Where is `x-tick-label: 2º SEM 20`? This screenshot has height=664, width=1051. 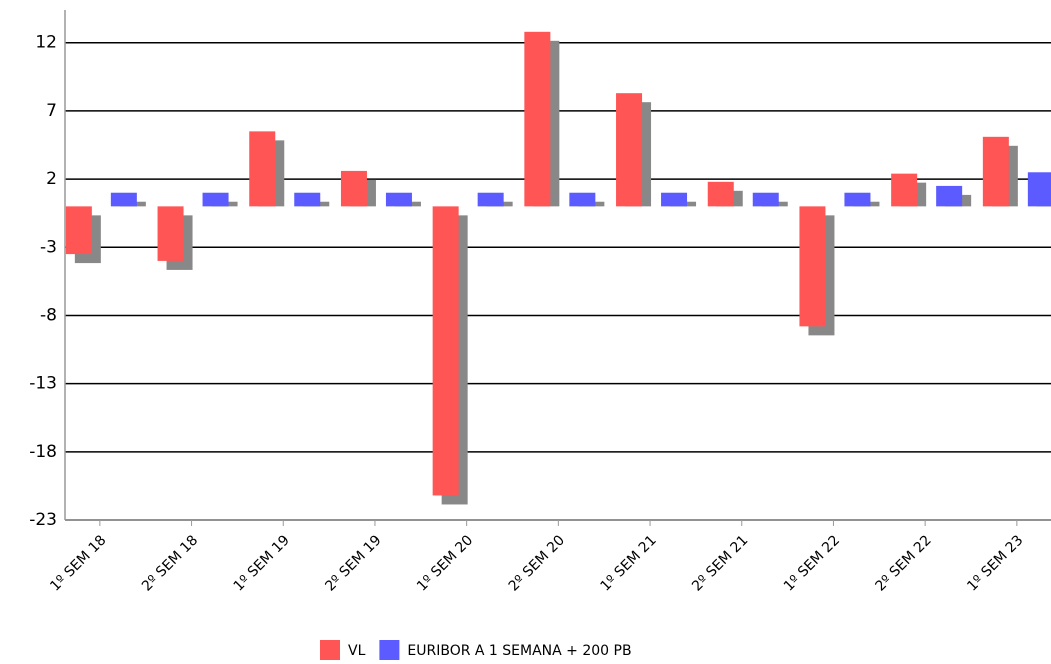 x-tick-label: 2º SEM 20 is located at coordinates (537, 563).